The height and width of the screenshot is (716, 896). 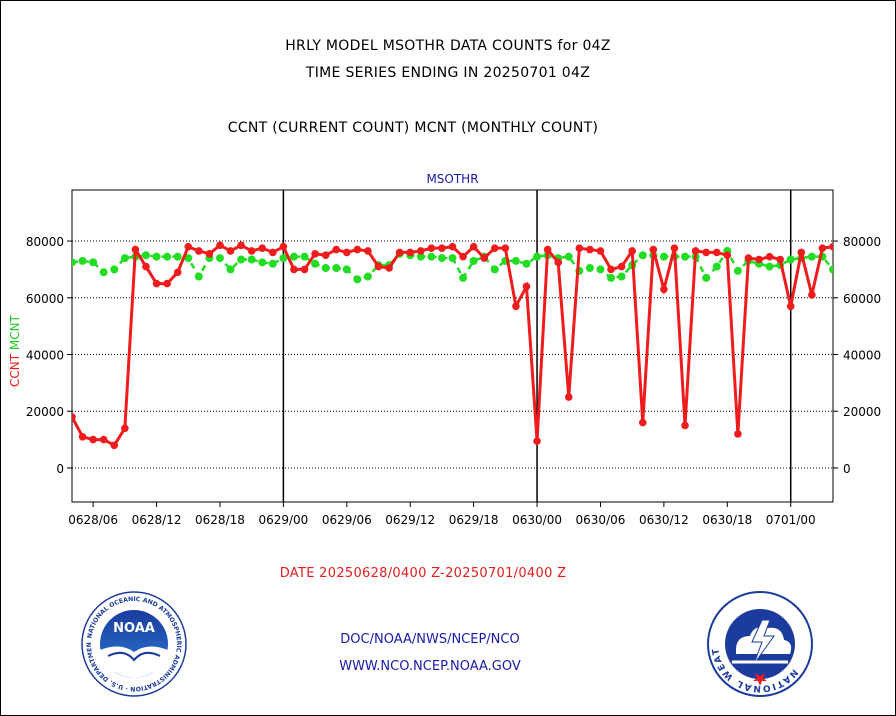 I want to click on y-tick-label-right: 80000, so click(x=862, y=242).